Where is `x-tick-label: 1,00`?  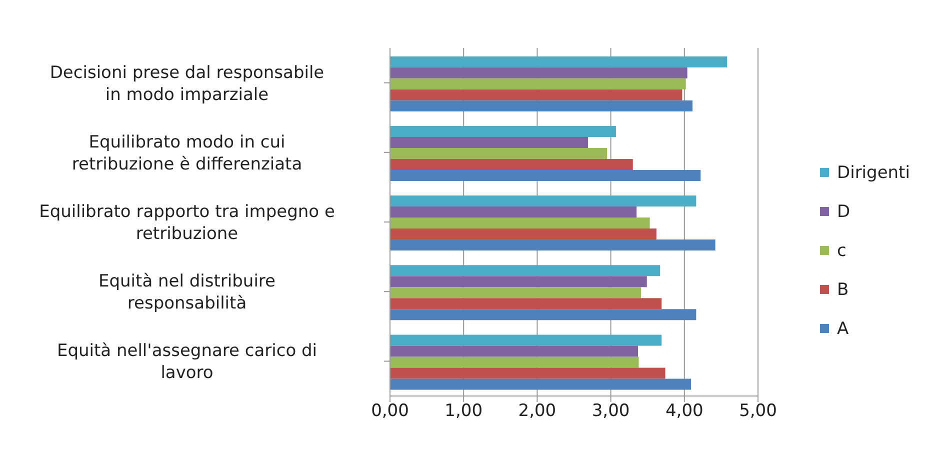
x-tick-label: 1,00 is located at coordinates (463, 411).